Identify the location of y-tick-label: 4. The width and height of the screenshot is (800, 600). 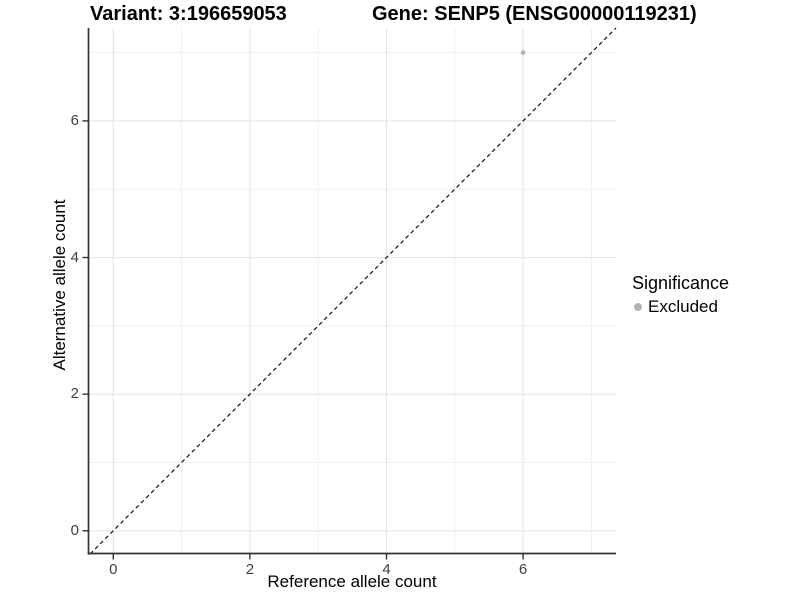
(74, 257).